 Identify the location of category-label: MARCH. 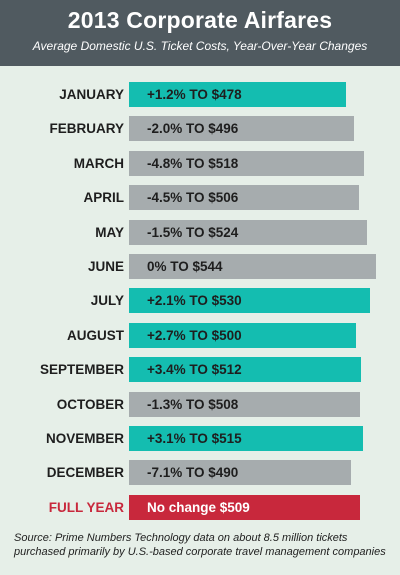
(98, 163).